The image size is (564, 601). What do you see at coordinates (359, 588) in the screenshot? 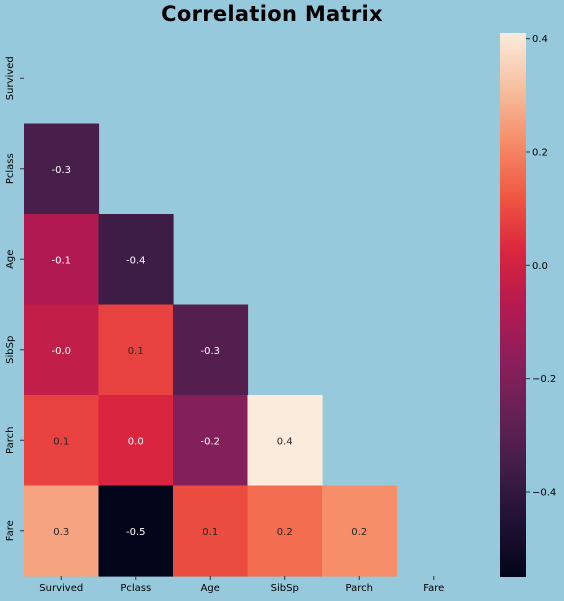
I see `x-tick-label-parch: Parch` at bounding box center [359, 588].